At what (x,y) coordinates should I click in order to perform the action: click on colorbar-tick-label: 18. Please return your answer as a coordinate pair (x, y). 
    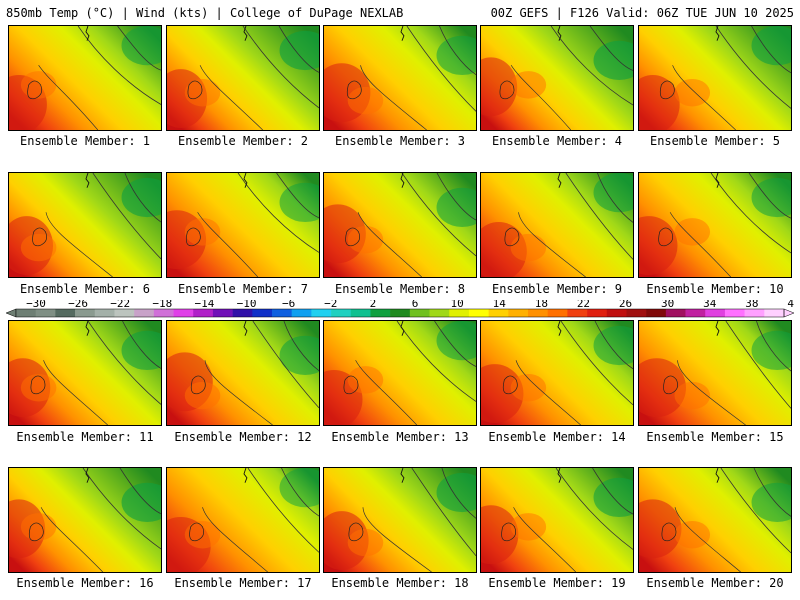
    Looking at the image, I should click on (541, 305).